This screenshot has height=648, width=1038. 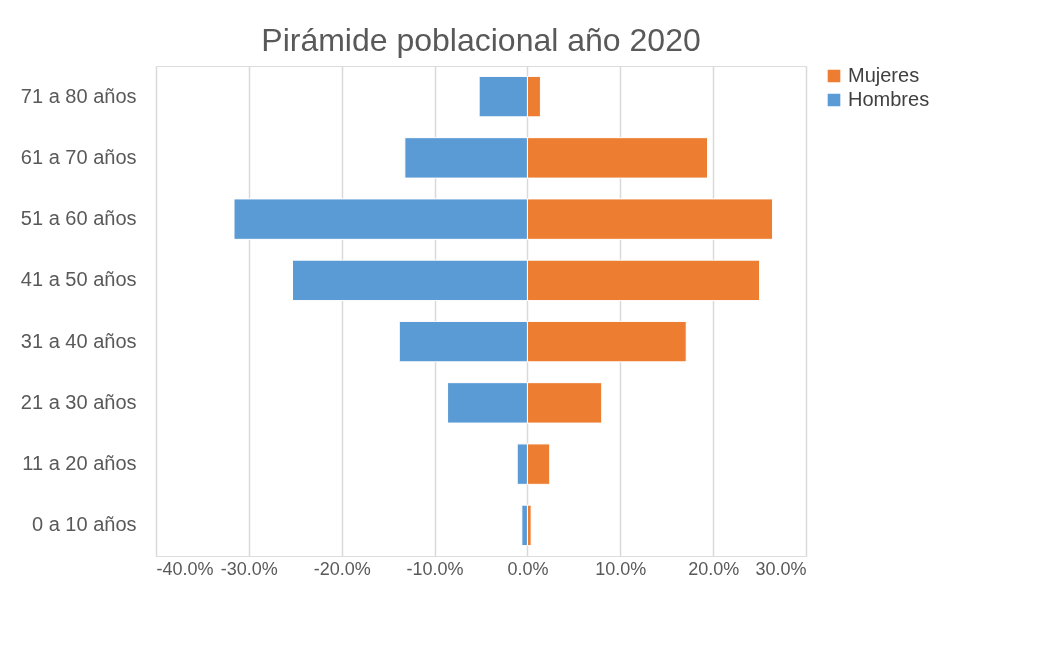 I want to click on x-tick-label: -20.0%, so click(x=342, y=568).